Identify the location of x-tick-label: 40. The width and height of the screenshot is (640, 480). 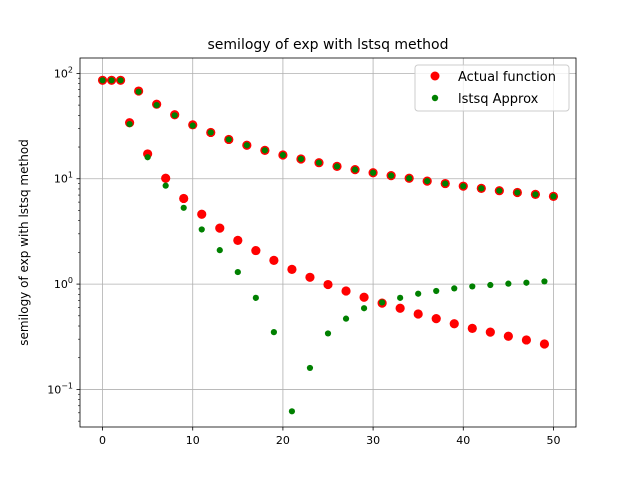
(463, 440).